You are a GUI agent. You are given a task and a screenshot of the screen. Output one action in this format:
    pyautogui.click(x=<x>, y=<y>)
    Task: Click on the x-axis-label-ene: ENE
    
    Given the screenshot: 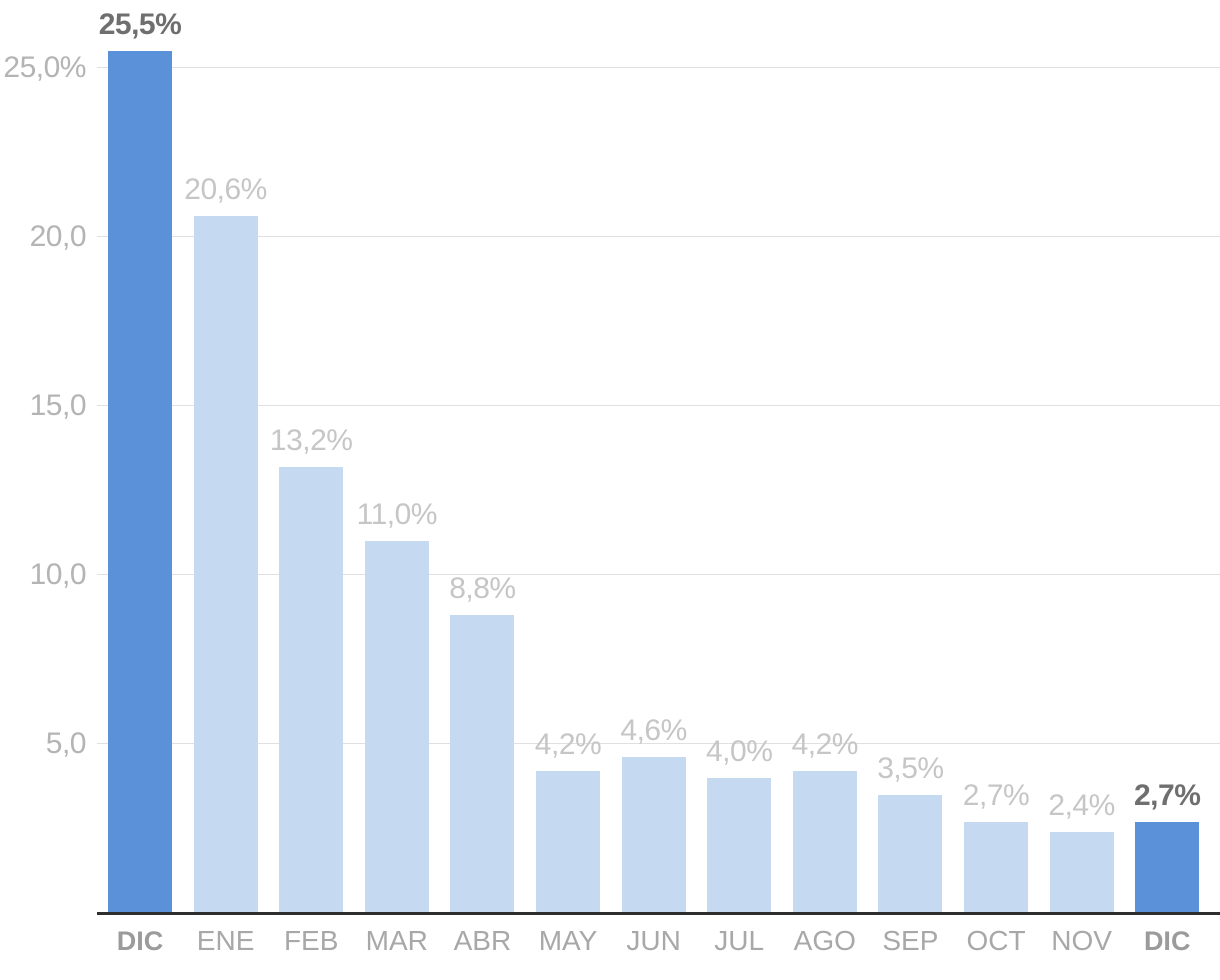 What is the action you would take?
    pyautogui.click(x=225, y=940)
    